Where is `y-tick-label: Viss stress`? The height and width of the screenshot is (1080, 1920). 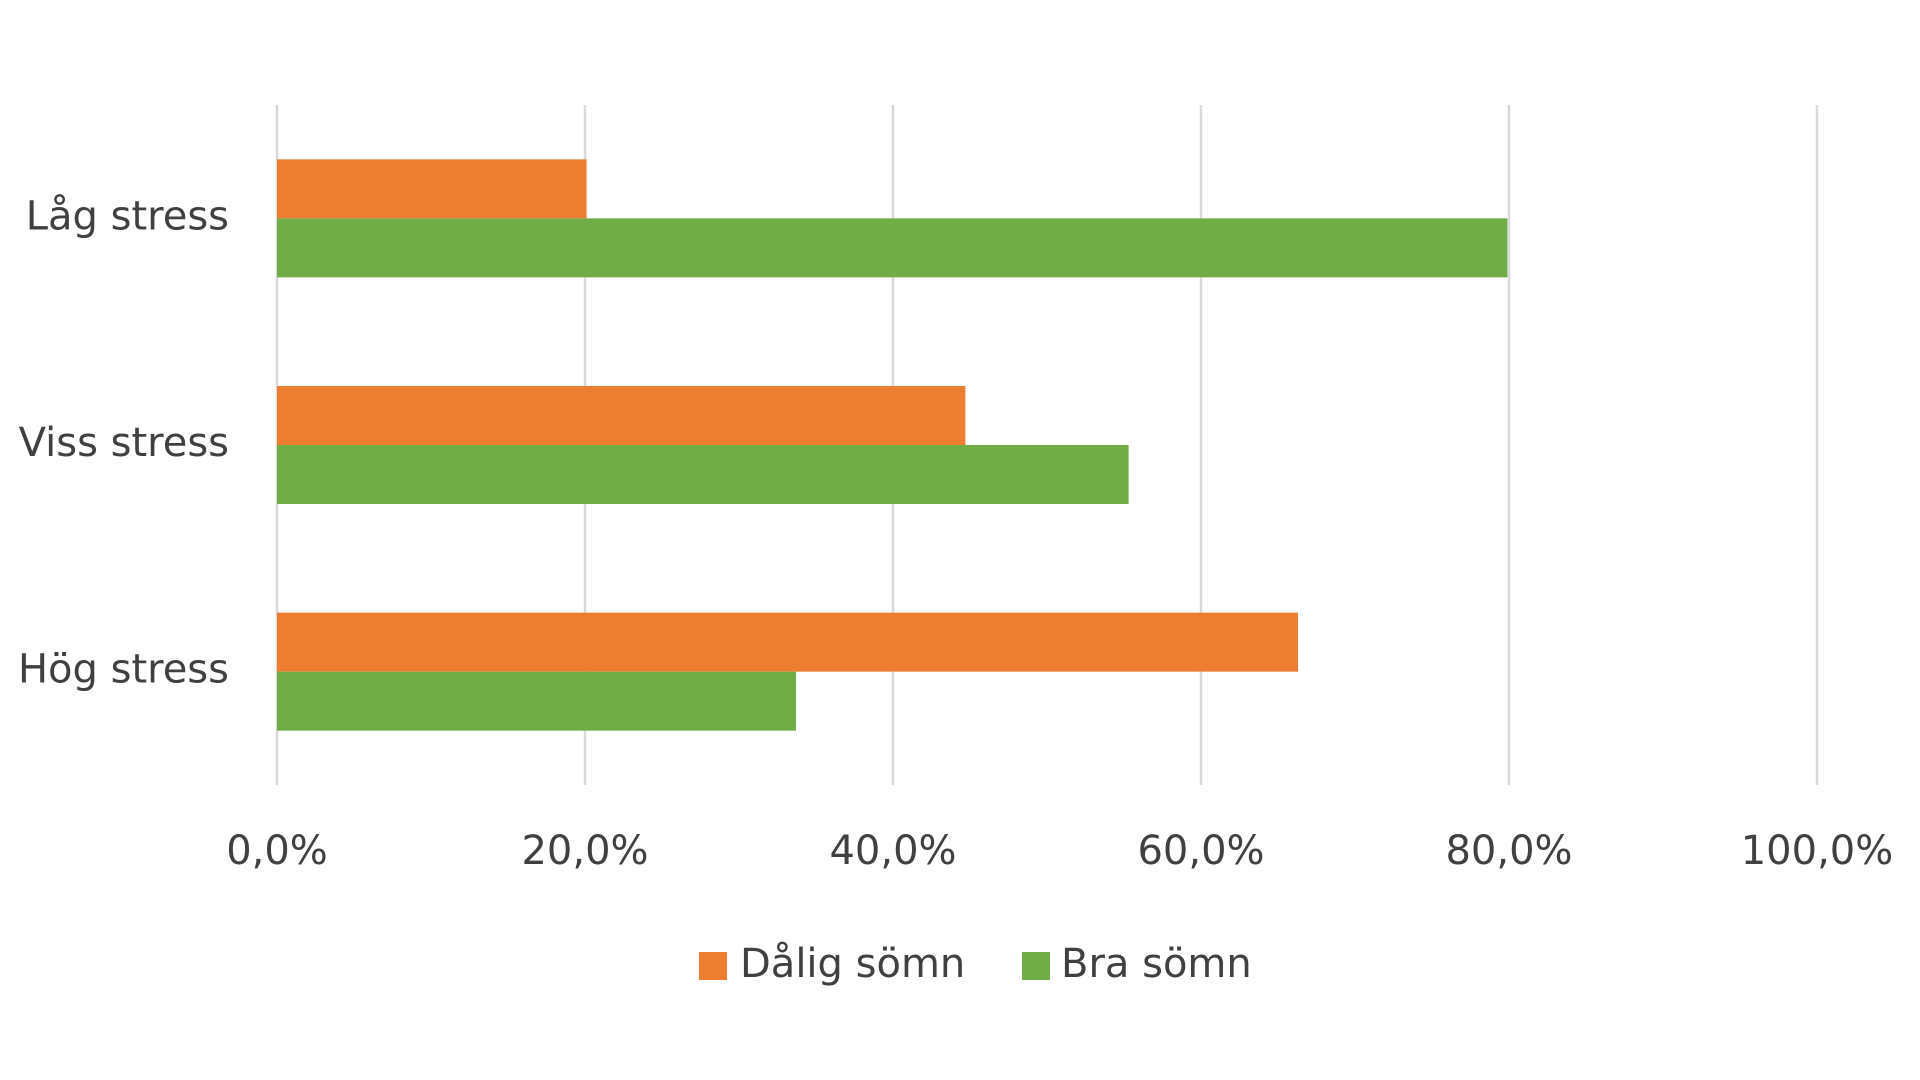
y-tick-label: Viss stress is located at coordinates (124, 443).